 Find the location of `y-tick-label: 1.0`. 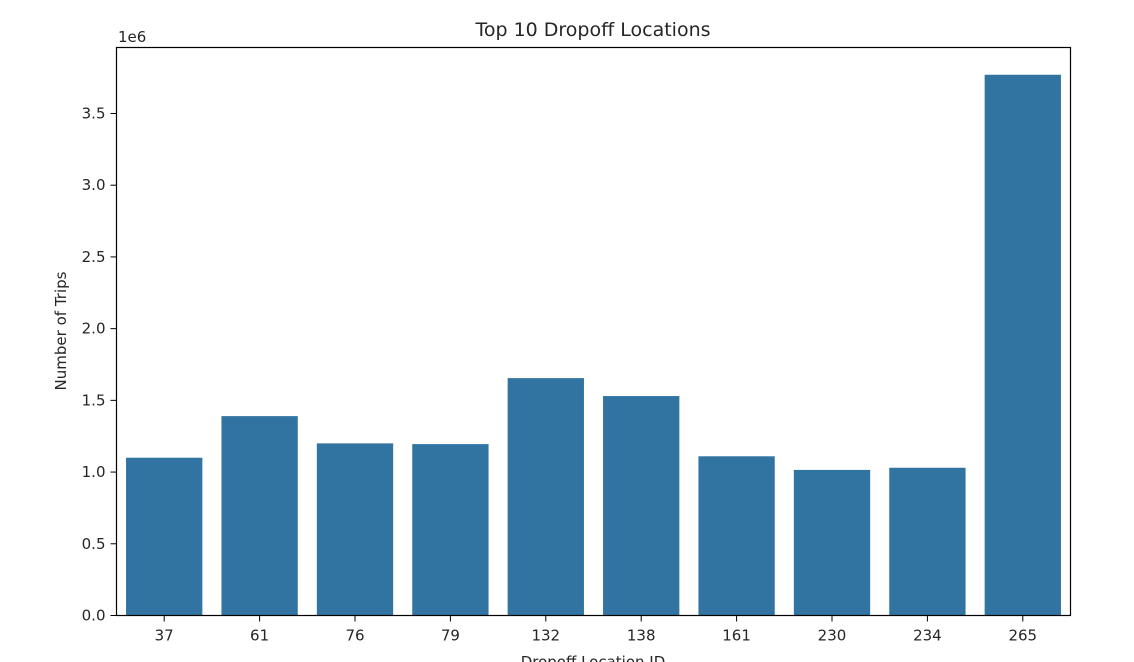

y-tick-label: 1.0 is located at coordinates (94, 472).